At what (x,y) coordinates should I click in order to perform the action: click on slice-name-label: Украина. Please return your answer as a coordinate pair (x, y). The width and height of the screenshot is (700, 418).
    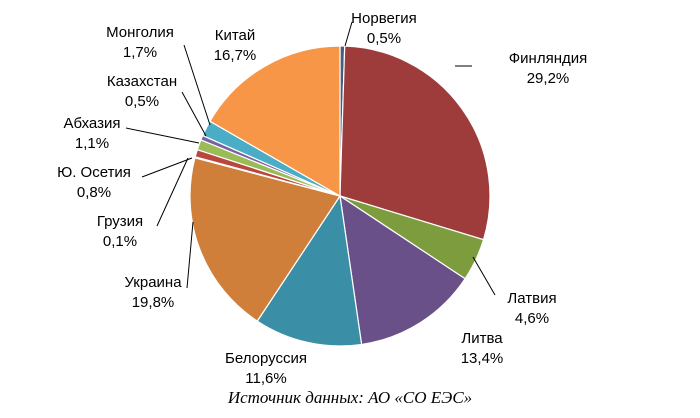
    Looking at the image, I should click on (153, 282).